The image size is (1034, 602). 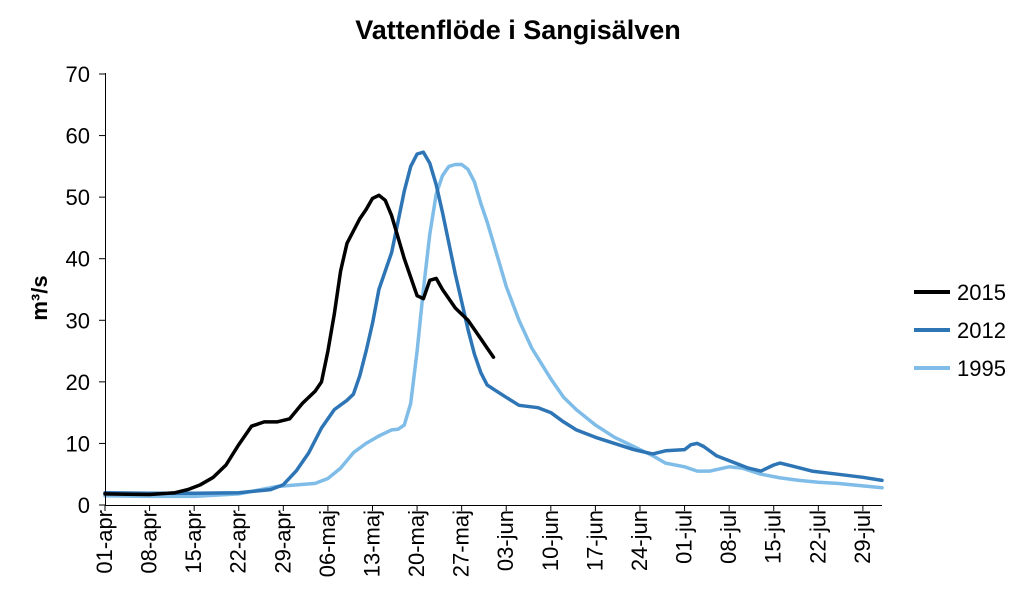 What do you see at coordinates (39, 297) in the screenshot?
I see `y-axis-label: m³/s` at bounding box center [39, 297].